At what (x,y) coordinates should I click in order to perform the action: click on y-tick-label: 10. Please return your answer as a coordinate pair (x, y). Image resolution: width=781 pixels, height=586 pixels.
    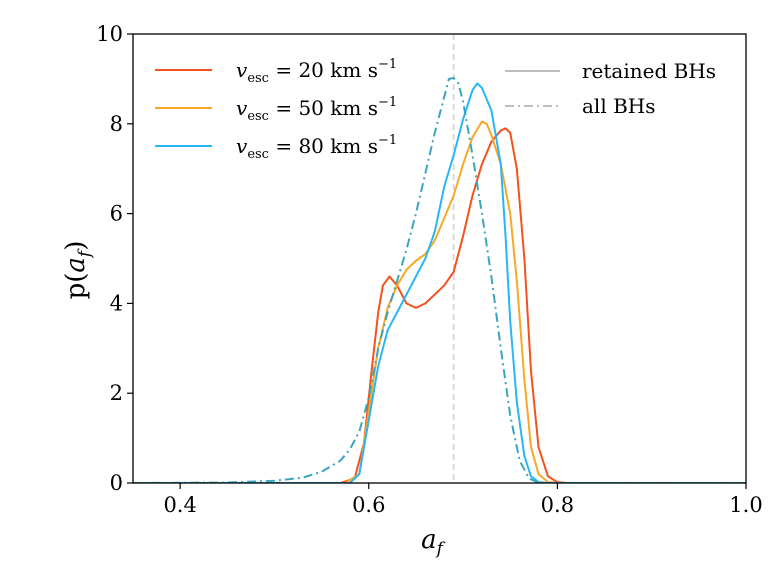
    Looking at the image, I should click on (109, 34).